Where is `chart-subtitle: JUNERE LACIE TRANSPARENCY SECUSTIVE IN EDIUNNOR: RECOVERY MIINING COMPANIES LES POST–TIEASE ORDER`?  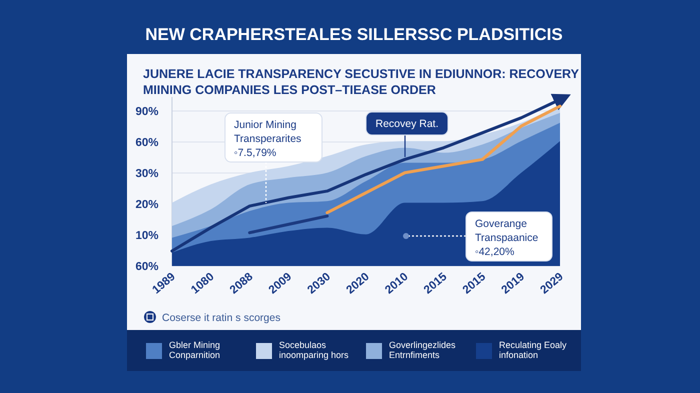
chart-subtitle: JUNERE LACIE TRANSPARENCY SECUSTIVE IN EDIUNNOR: RECOVERY MIINING COMPANIES LES POST–TIEASE ORDER is located at coordinates (361, 82).